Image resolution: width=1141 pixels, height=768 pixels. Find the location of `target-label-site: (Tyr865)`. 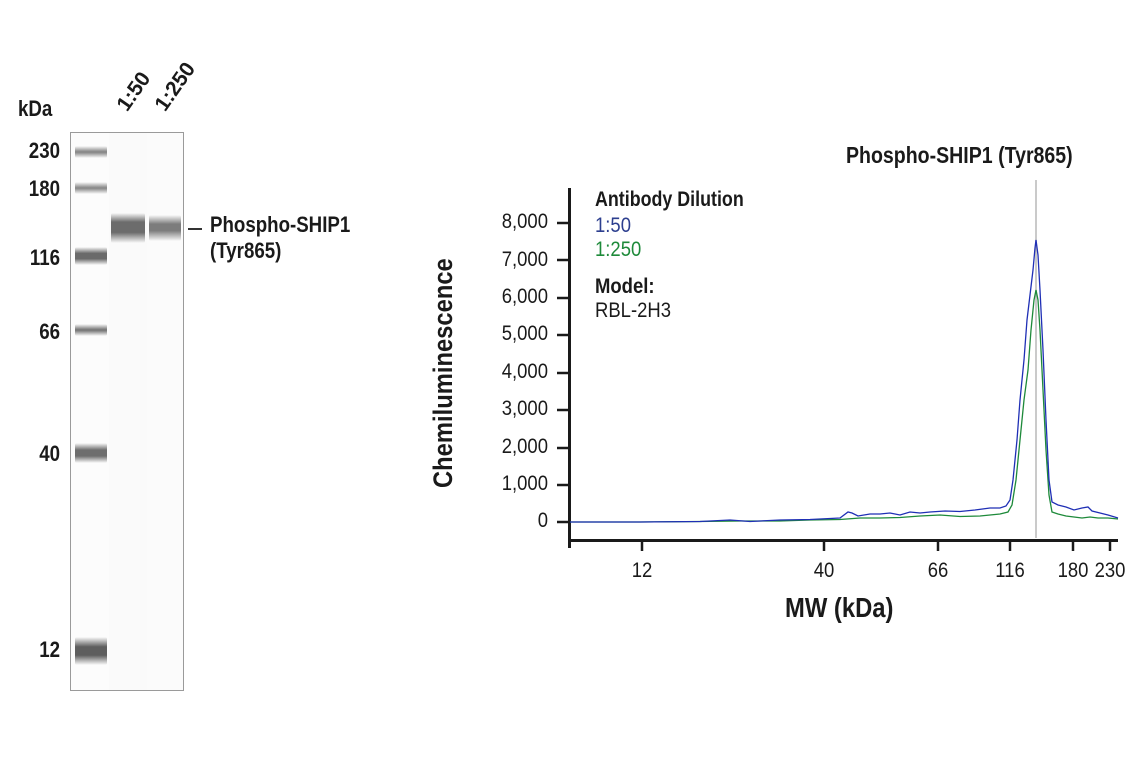

target-label-site: (Tyr865) is located at coordinates (246, 250).